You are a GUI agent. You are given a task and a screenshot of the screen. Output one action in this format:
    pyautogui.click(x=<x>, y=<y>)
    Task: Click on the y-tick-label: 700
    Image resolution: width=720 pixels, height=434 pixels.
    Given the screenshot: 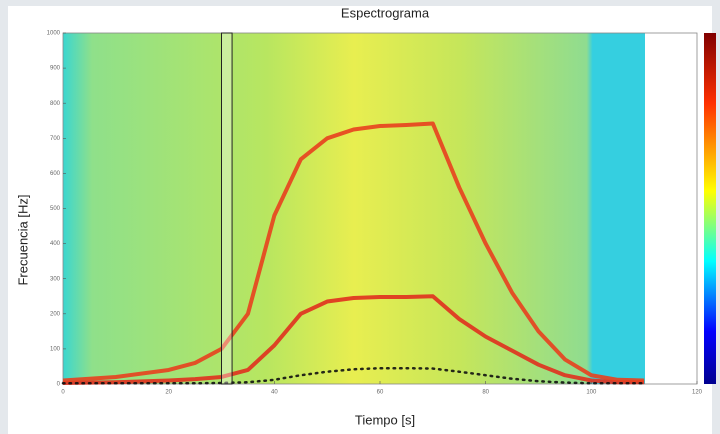 What is the action you would take?
    pyautogui.click(x=55, y=139)
    